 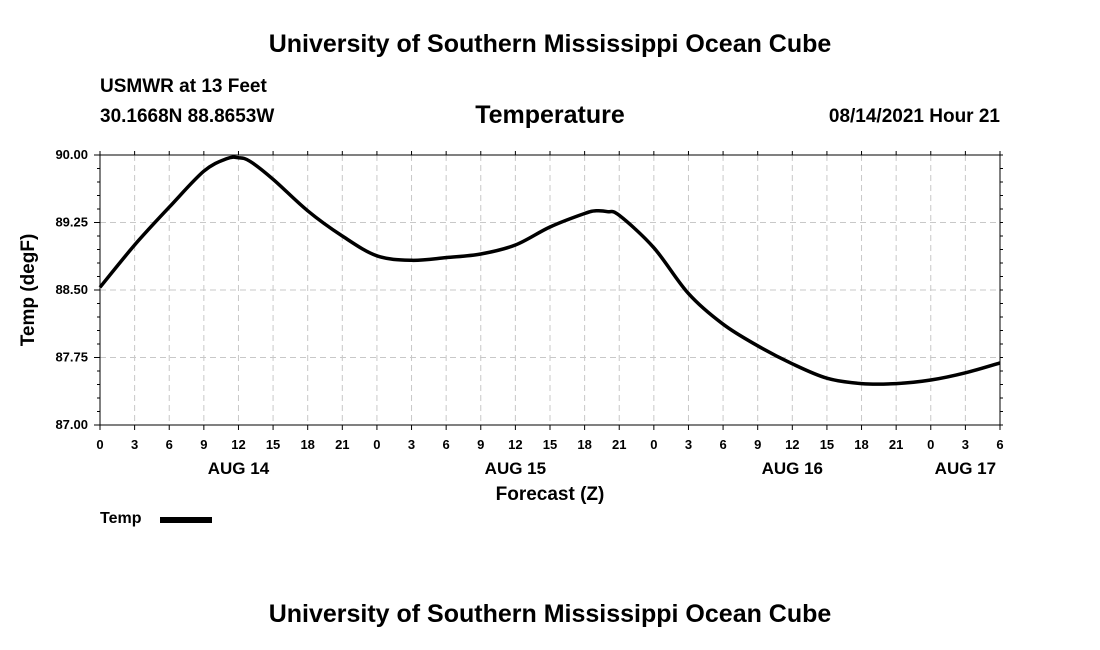 What do you see at coordinates (550, 494) in the screenshot?
I see `x-axis-label: Forecast (Z)` at bounding box center [550, 494].